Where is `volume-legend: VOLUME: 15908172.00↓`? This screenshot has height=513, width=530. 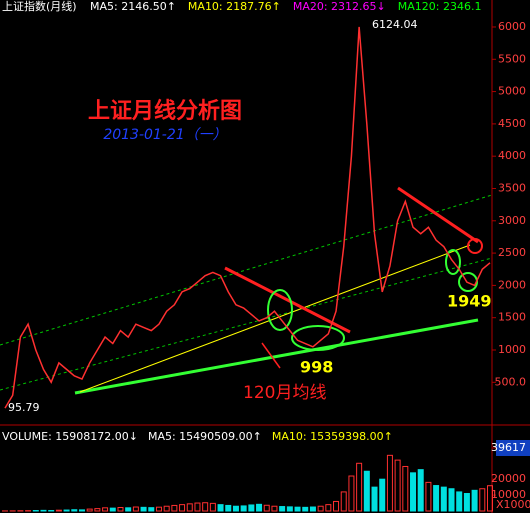
volume-legend: VOLUME: 15908172.00↓ is located at coordinates (70, 436).